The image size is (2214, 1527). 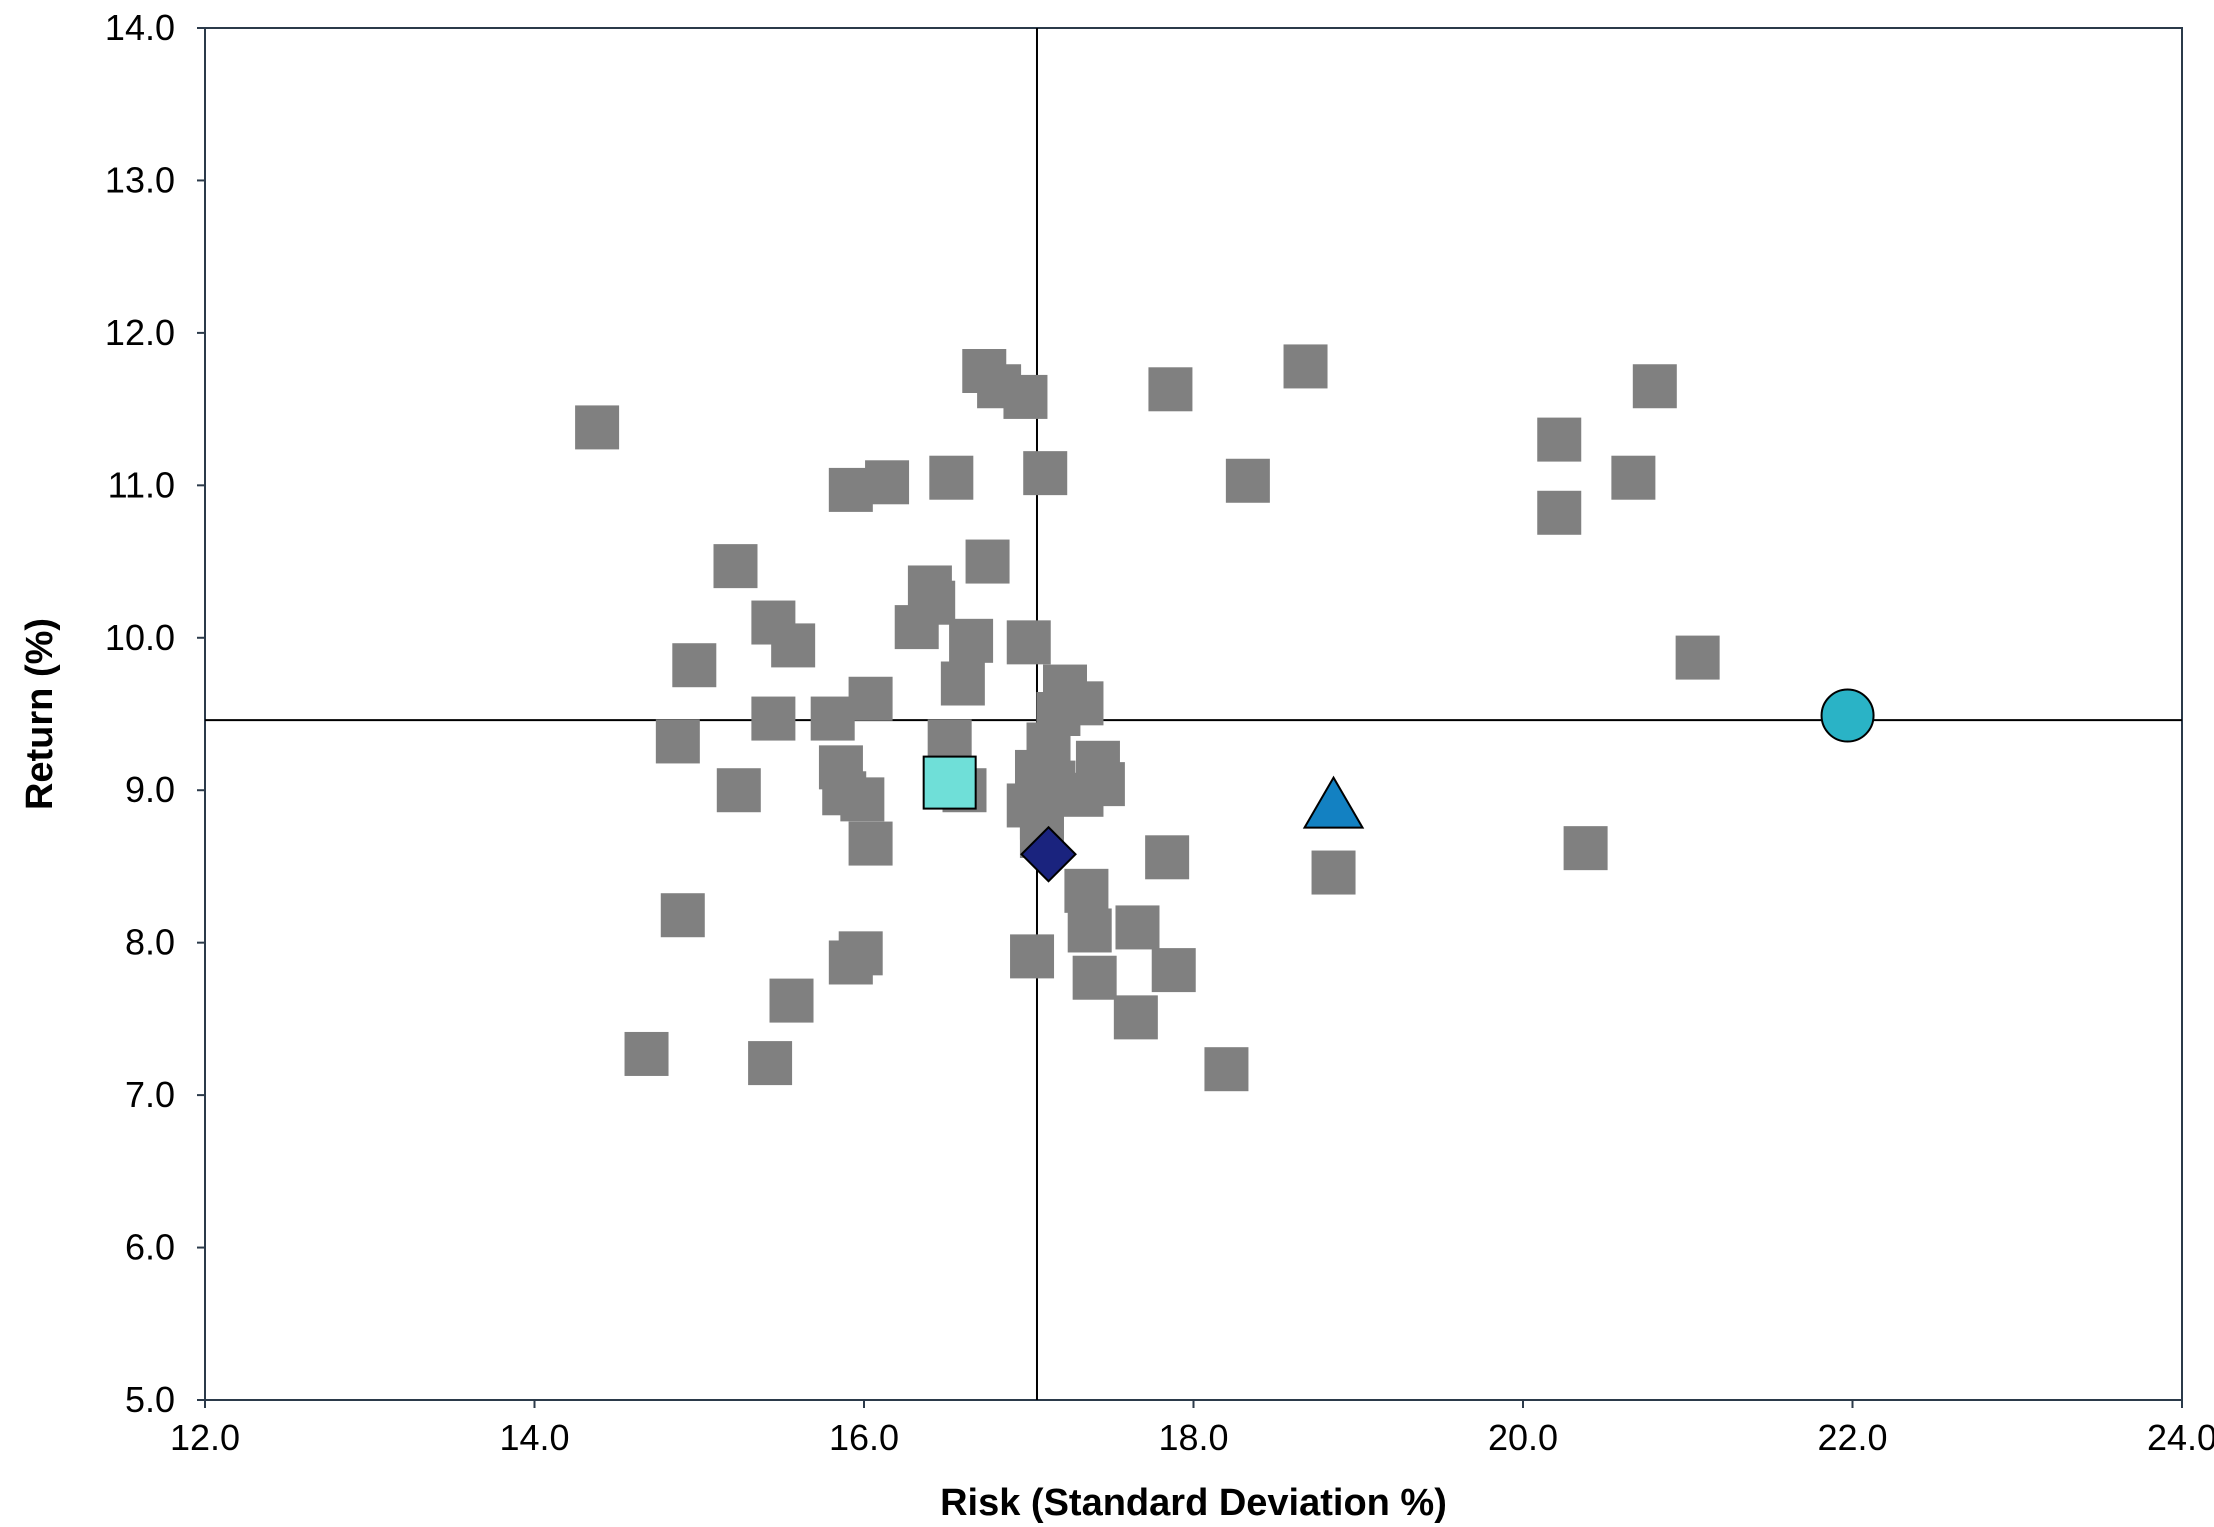 What do you see at coordinates (864, 1437) in the screenshot?
I see `x-tick-label: 16.0` at bounding box center [864, 1437].